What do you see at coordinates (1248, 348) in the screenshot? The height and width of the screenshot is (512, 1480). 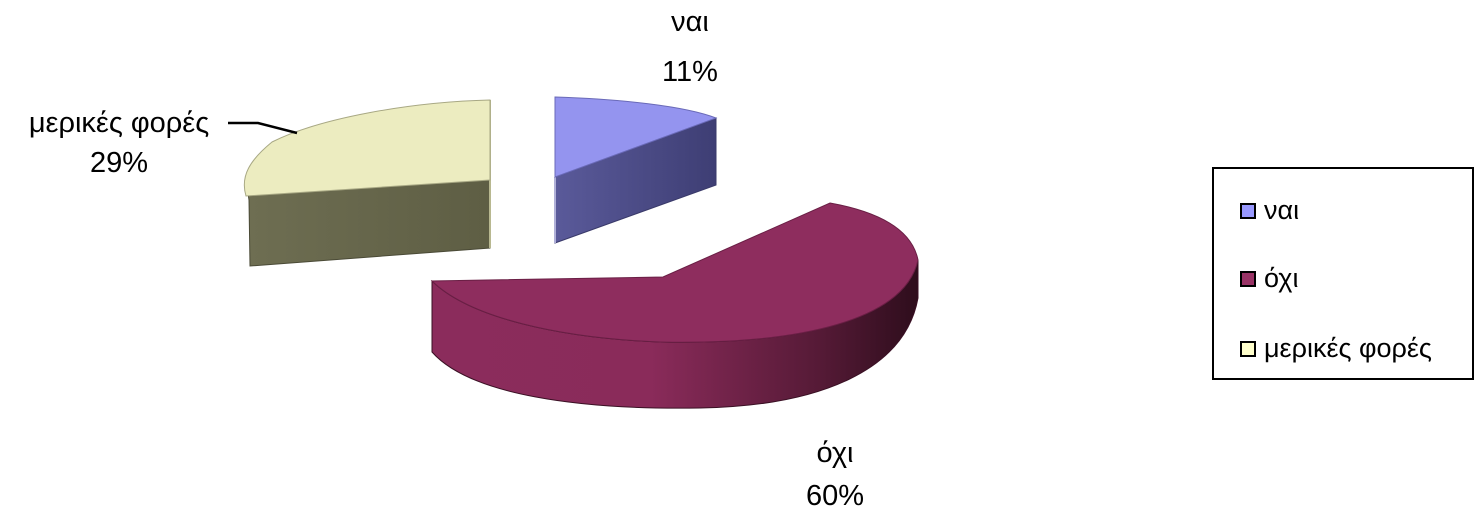 I see `legend-swatch-merikes-fores` at bounding box center [1248, 348].